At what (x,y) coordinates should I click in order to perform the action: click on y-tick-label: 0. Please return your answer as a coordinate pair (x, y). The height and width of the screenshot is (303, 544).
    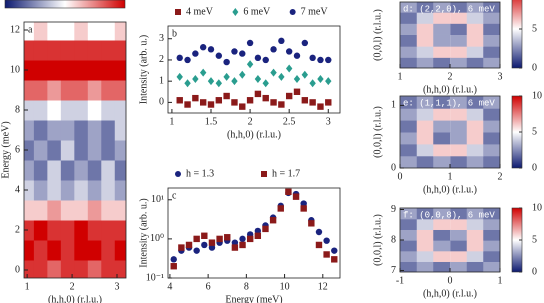
    Looking at the image, I should click on (393, 167).